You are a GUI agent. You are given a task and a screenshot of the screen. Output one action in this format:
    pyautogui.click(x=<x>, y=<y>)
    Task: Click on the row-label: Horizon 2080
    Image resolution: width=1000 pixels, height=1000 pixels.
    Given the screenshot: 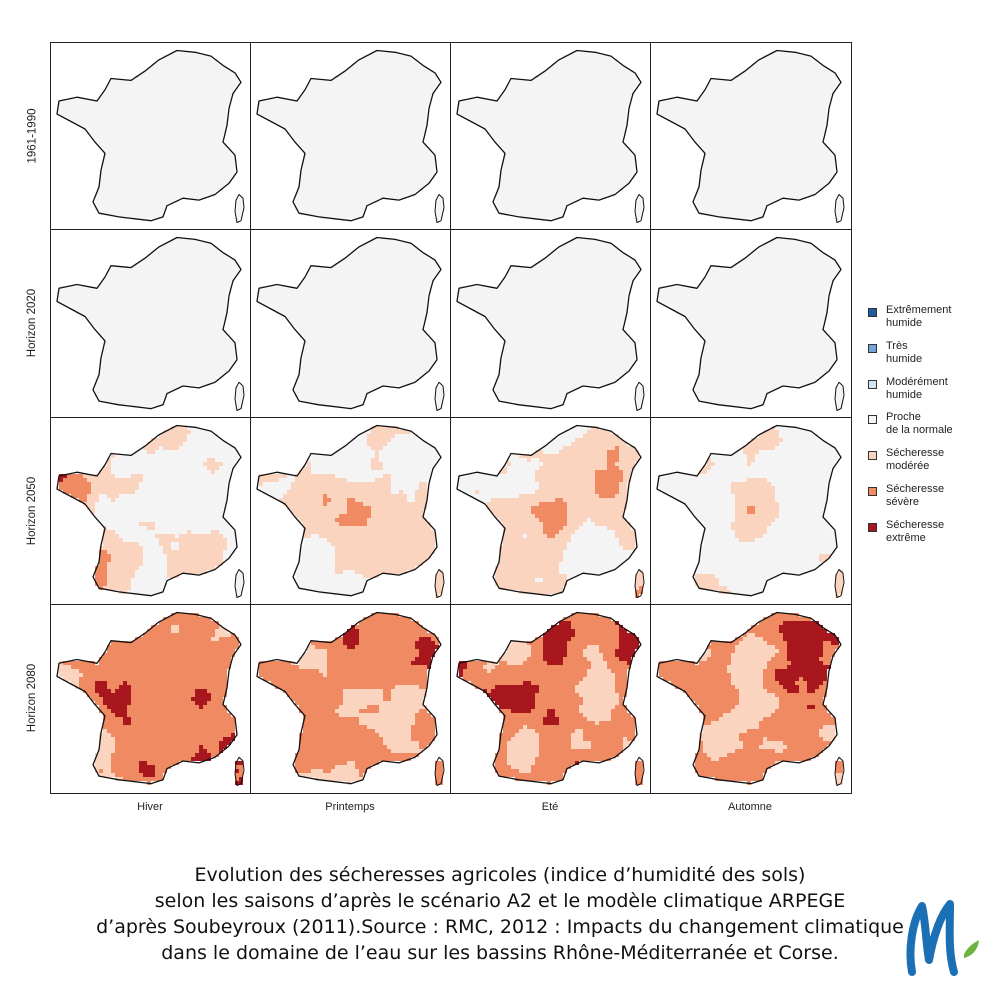 What is the action you would take?
    pyautogui.click(x=32, y=698)
    